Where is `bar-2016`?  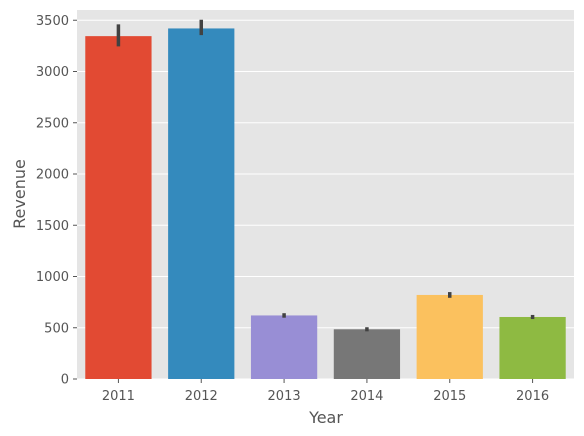 bar-2016 is located at coordinates (532, 347).